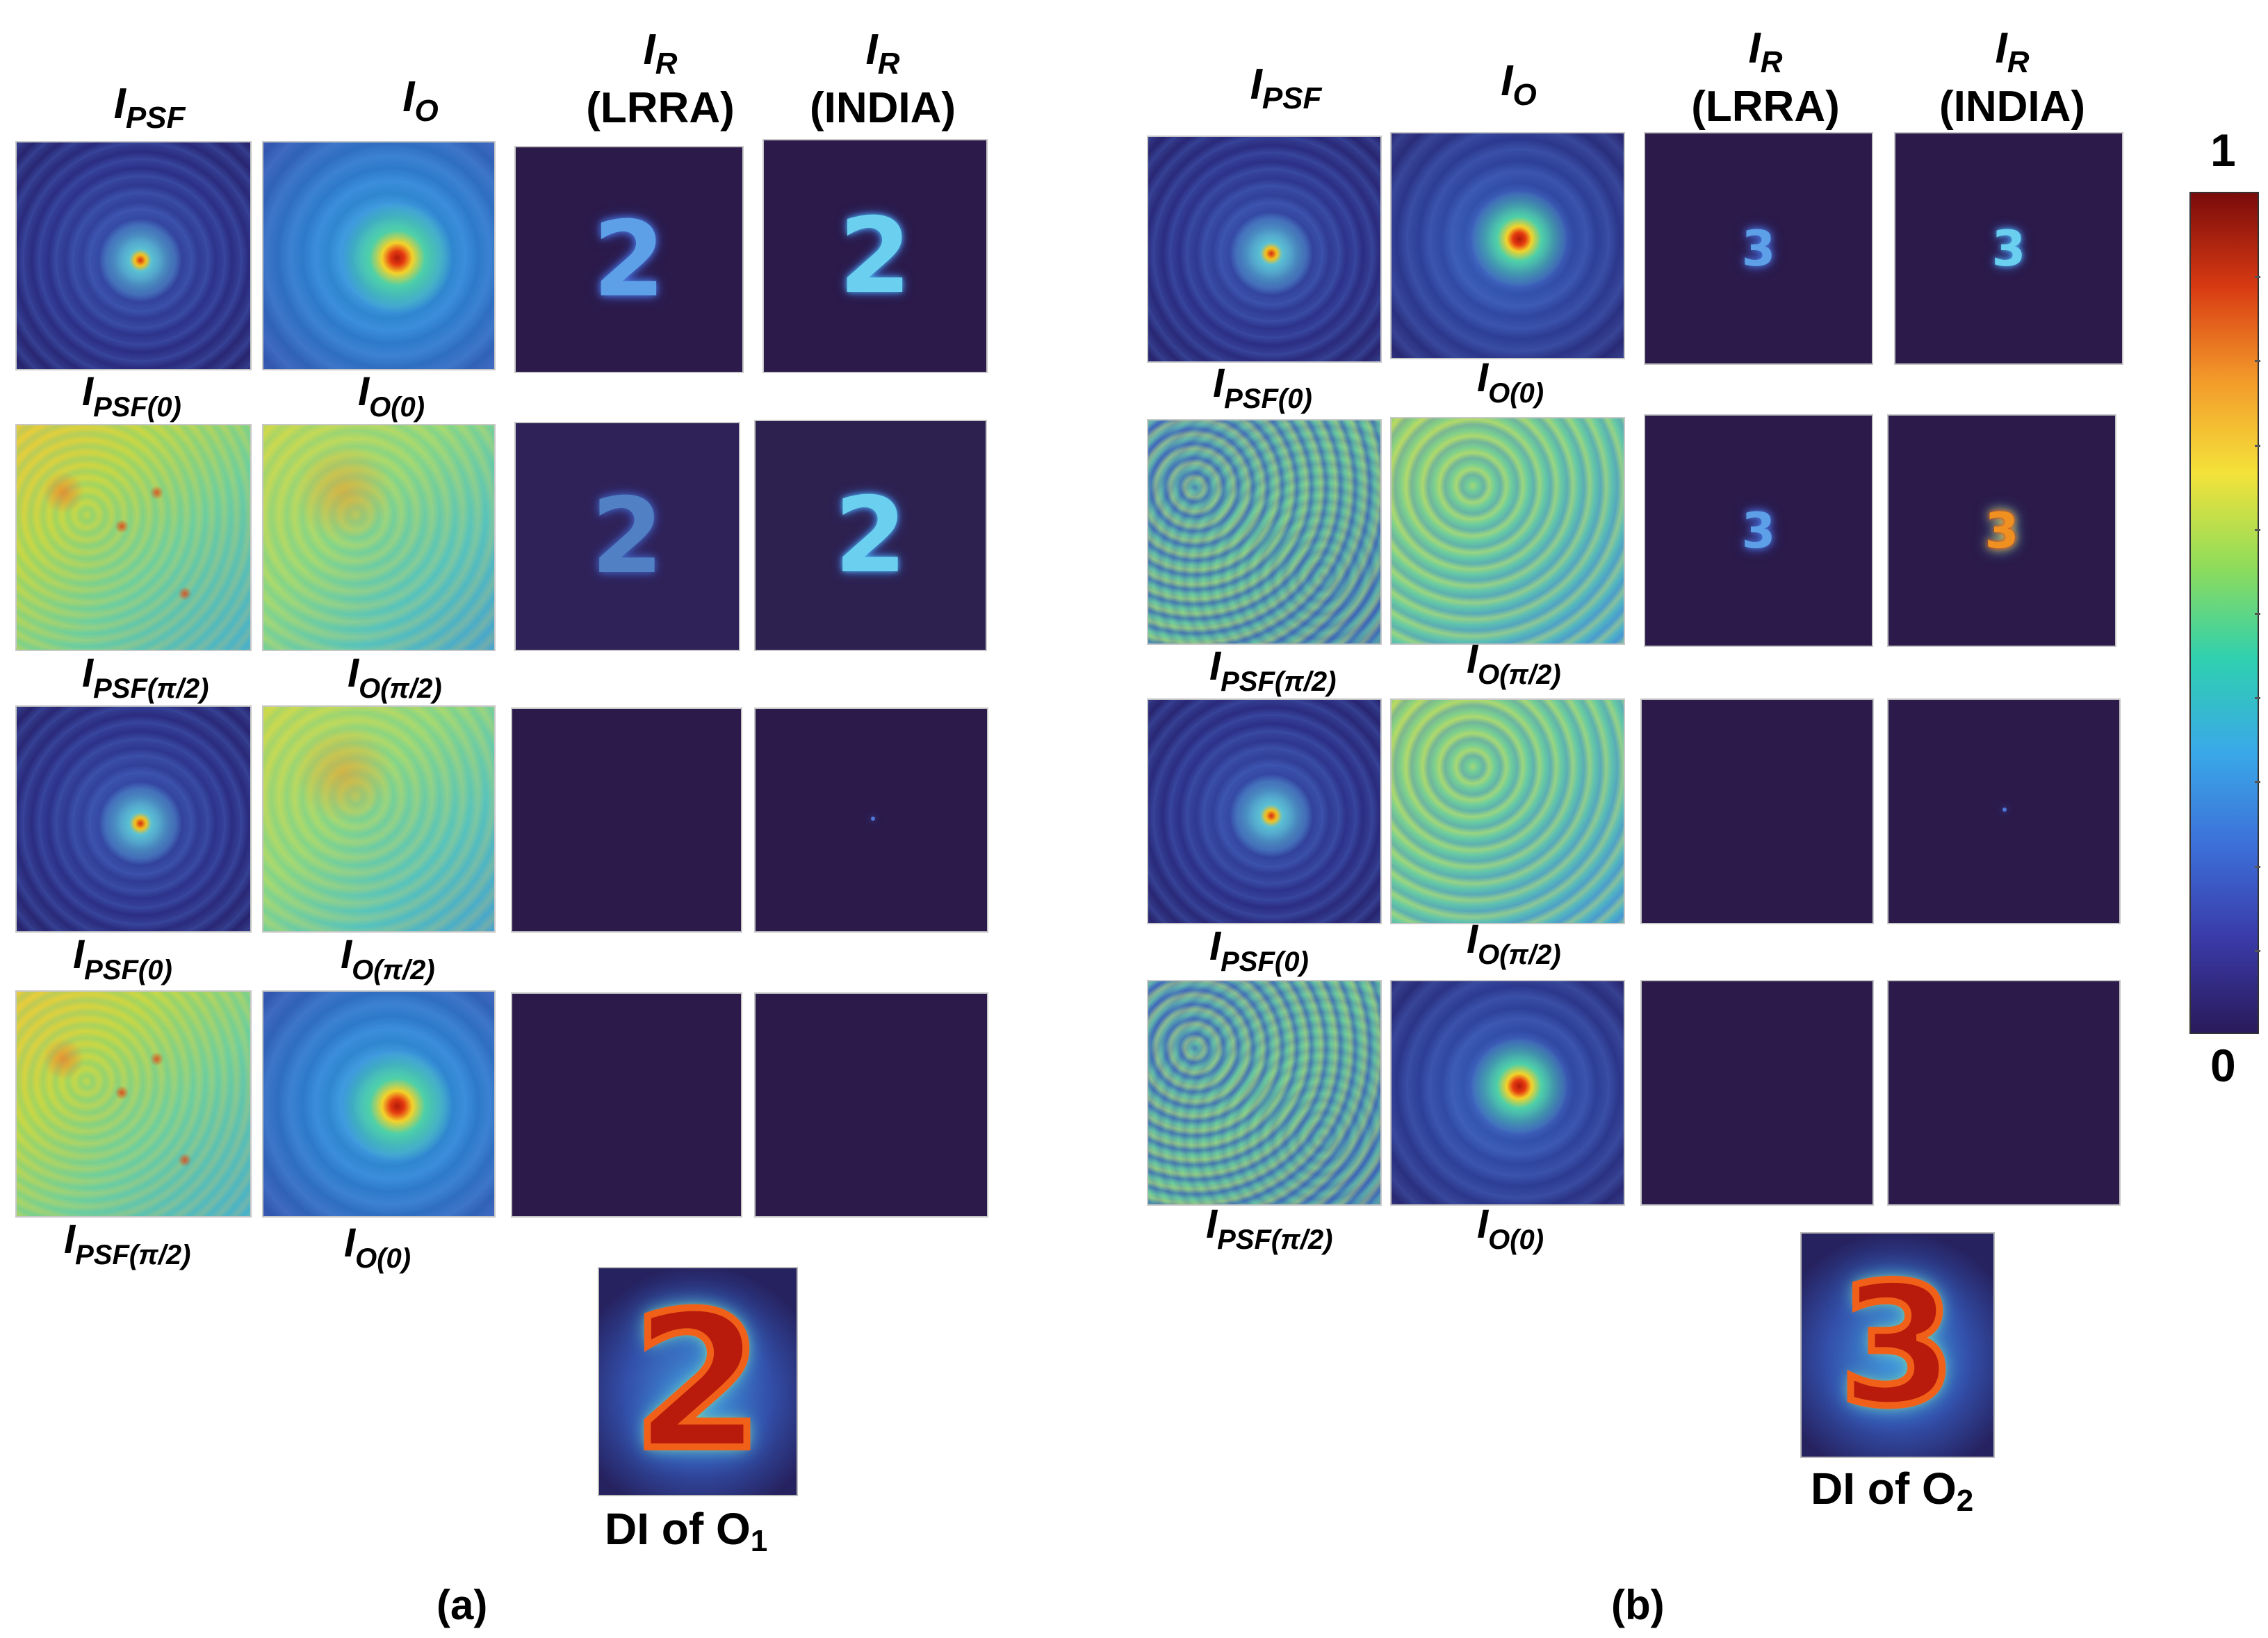 The height and width of the screenshot is (1638, 2268). What do you see at coordinates (1892, 1491) in the screenshot?
I see `direct-image-label: DI of O2` at bounding box center [1892, 1491].